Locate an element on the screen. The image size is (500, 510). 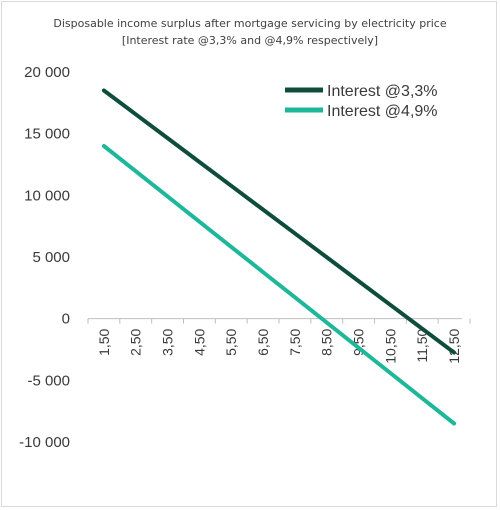
y-tick-label: 20 000 is located at coordinates (47, 72).